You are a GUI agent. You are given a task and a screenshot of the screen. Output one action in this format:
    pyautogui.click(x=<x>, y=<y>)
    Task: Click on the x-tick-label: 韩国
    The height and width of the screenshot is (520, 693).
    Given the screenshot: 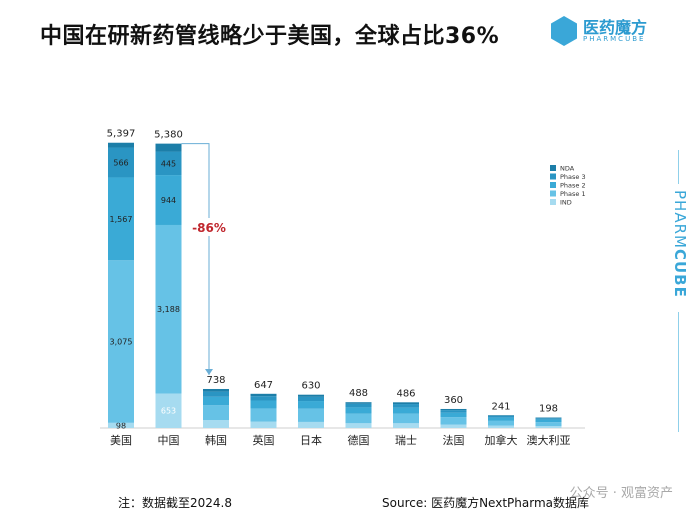 What is the action you would take?
    pyautogui.click(x=216, y=440)
    